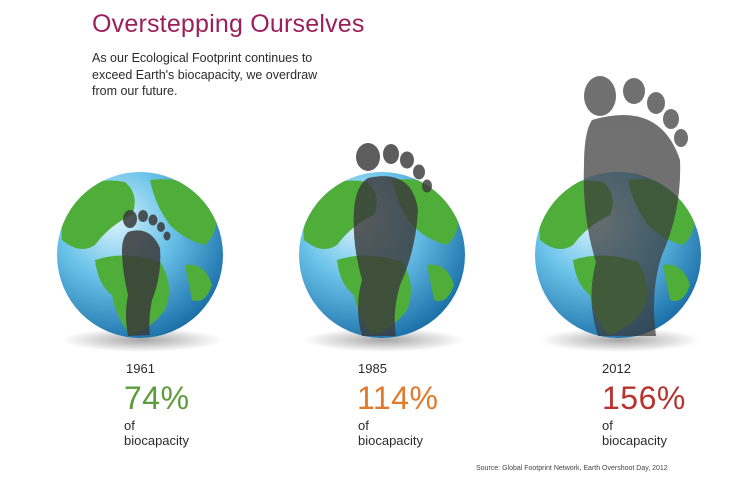 The height and width of the screenshot is (493, 754). Describe the element at coordinates (228, 24) in the screenshot. I see `page-title: Overstepping Ourselves` at that location.